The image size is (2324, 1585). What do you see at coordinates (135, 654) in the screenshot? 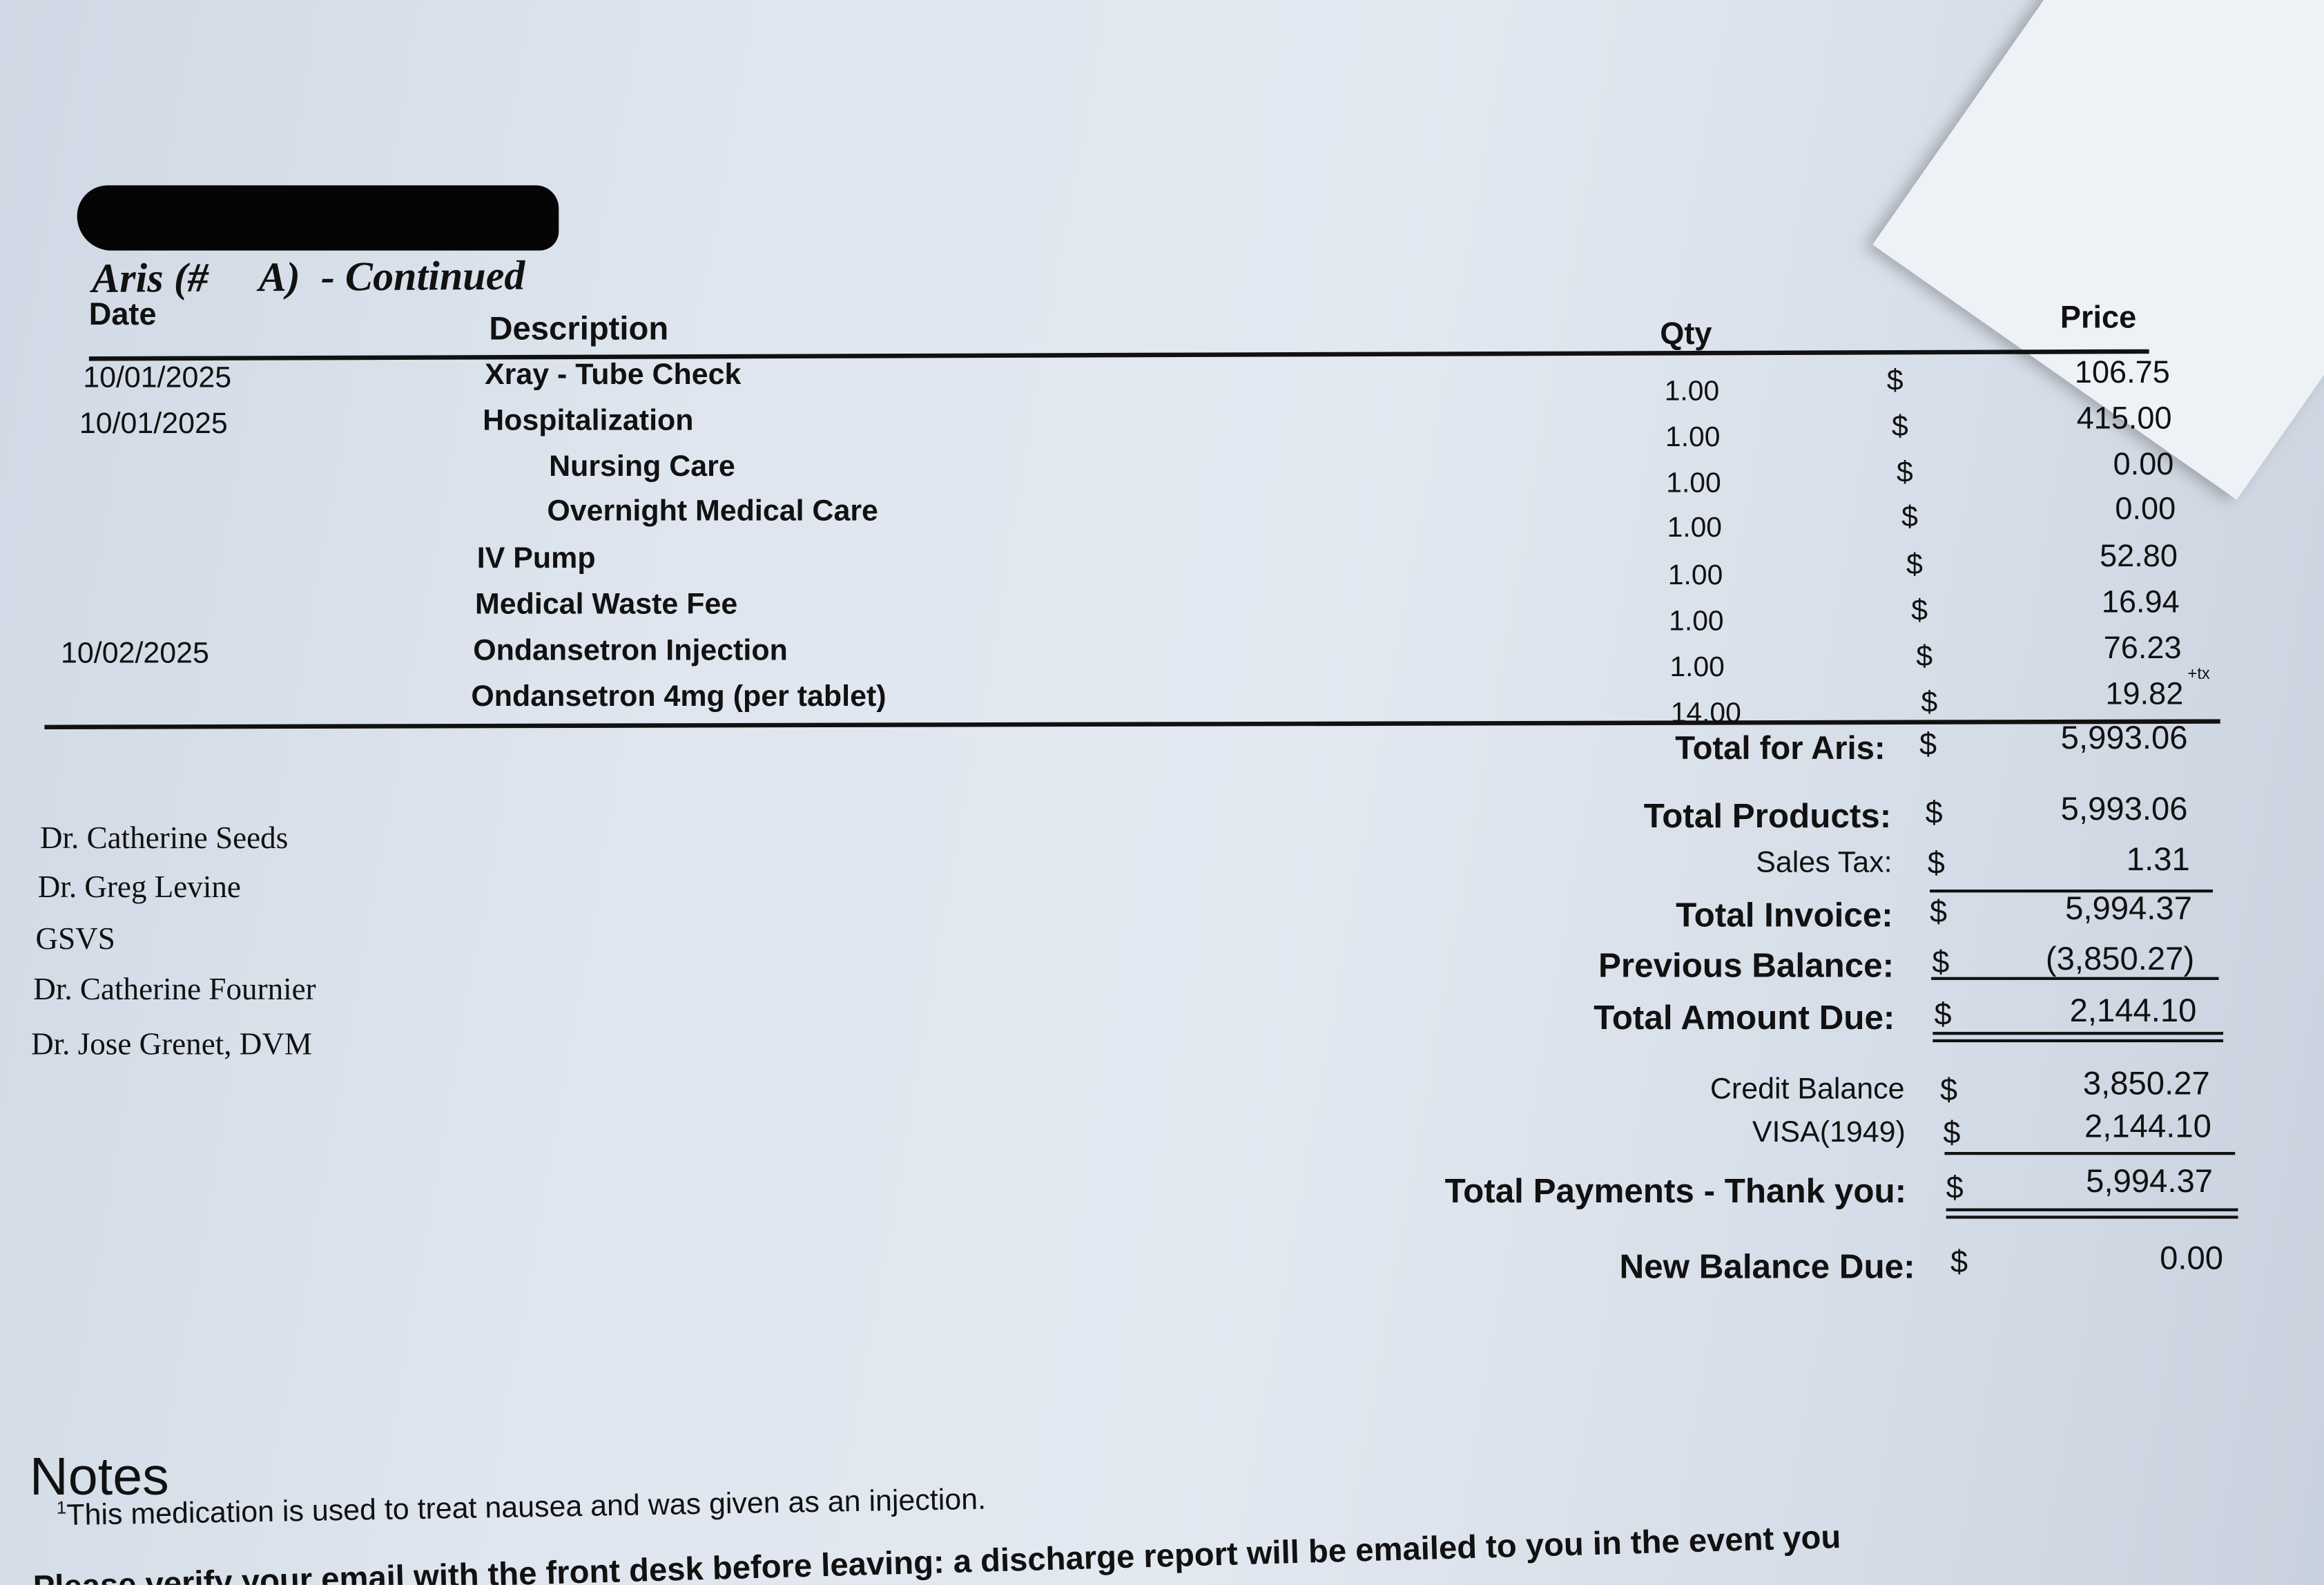
I see `item-date: 10/02/2025` at bounding box center [135, 654].